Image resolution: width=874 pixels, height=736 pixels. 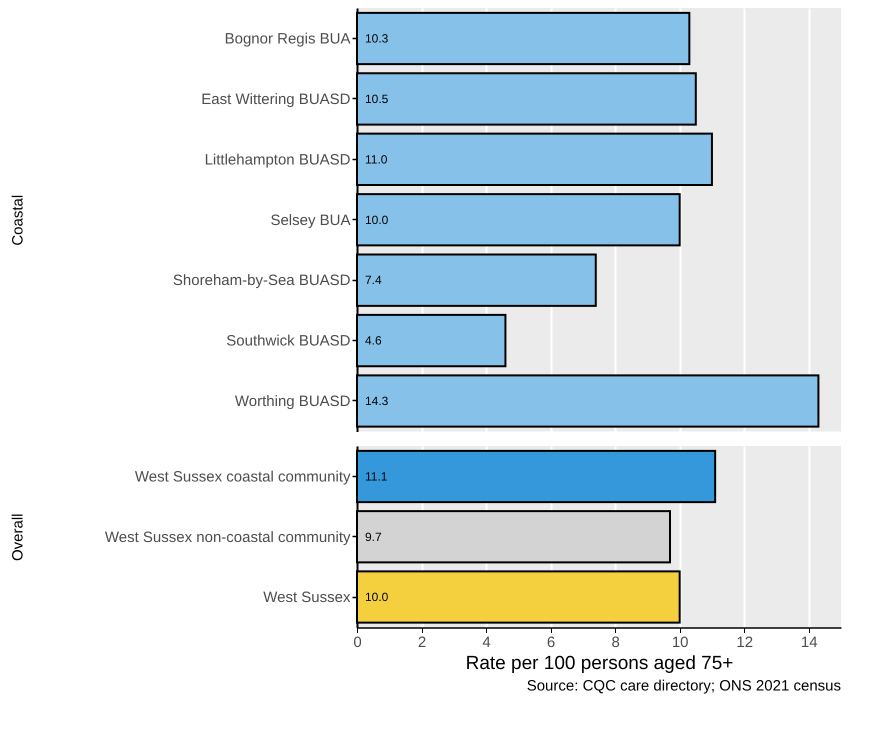 I want to click on x-tick-label: 4, so click(x=486, y=642).